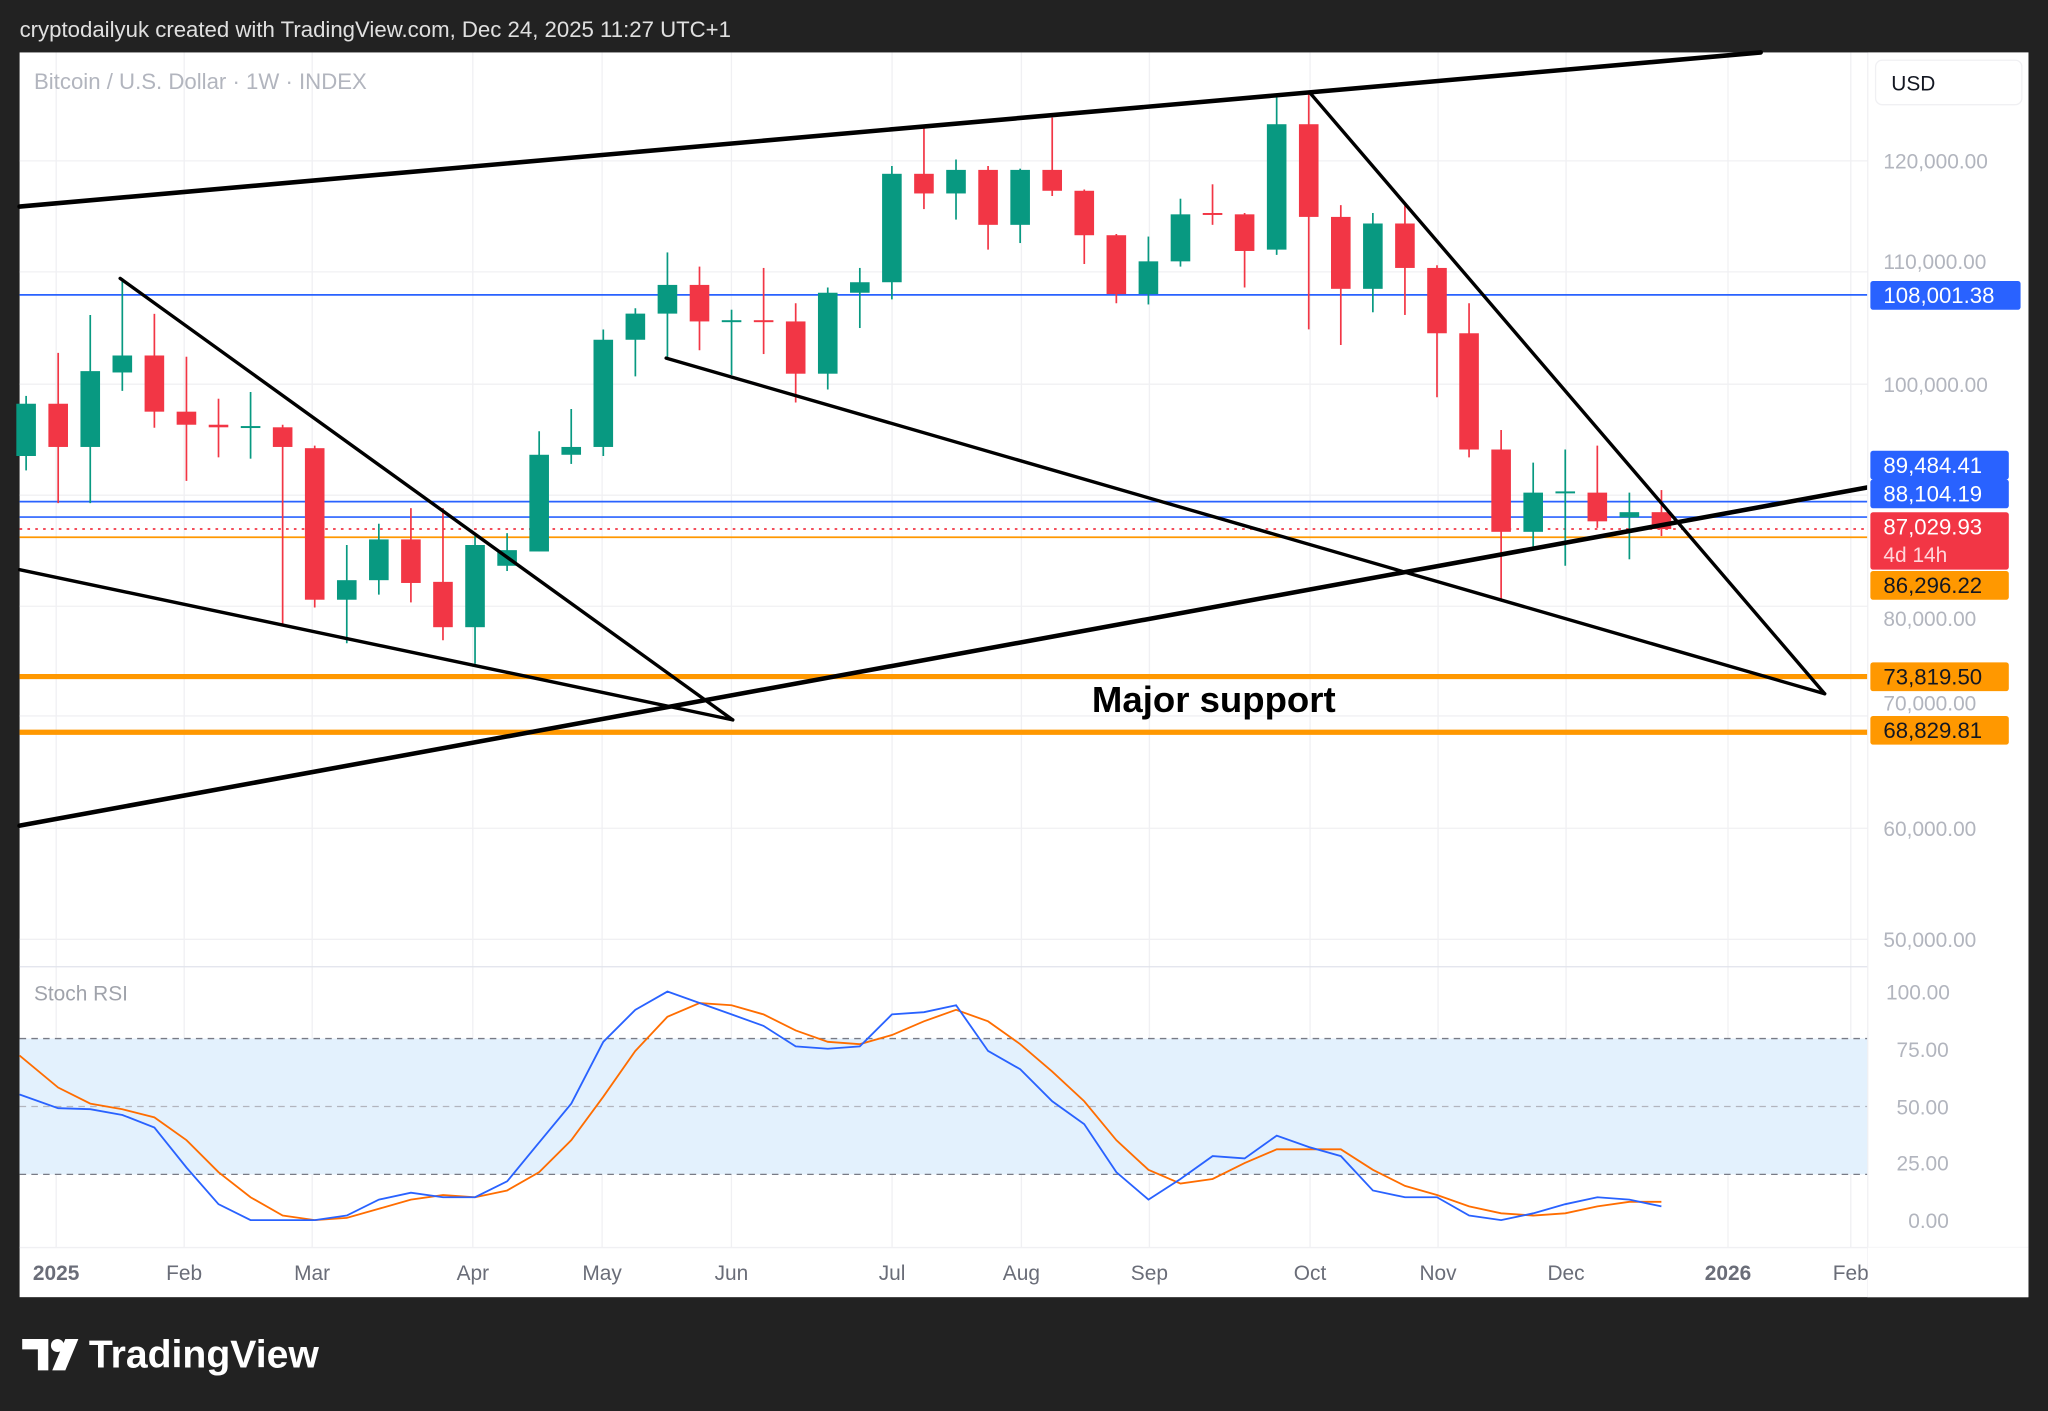  I want to click on price-level-label: 108,001.38, so click(1945, 295).